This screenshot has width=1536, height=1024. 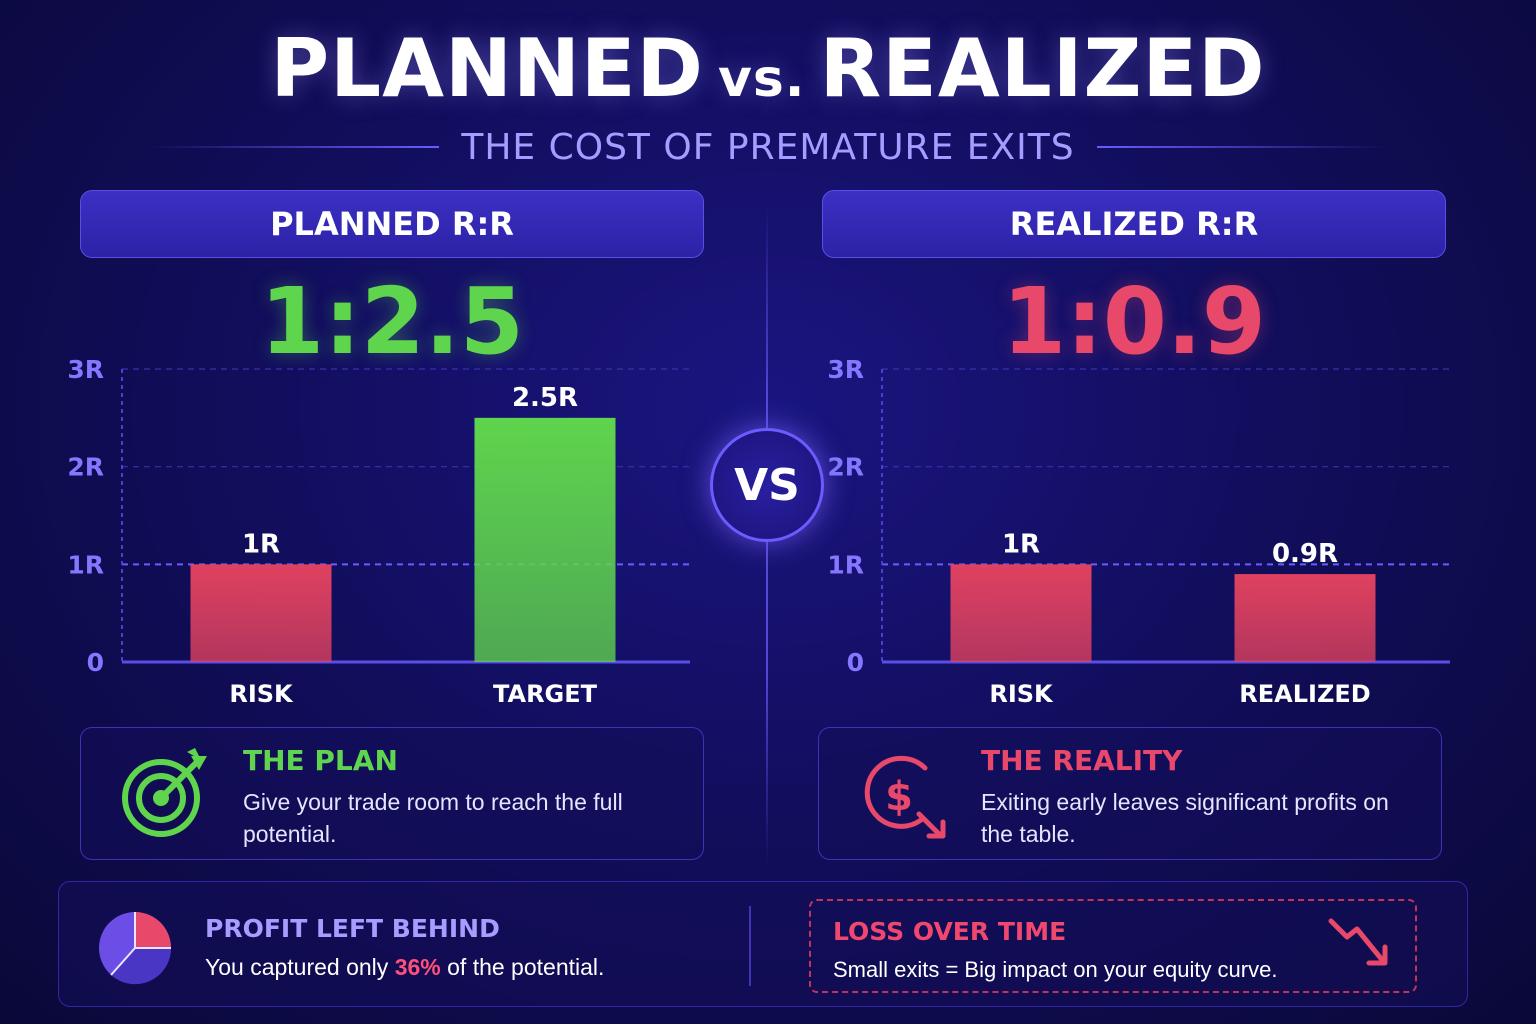 What do you see at coordinates (761, 79) in the screenshot?
I see `title-vs: vs.` at bounding box center [761, 79].